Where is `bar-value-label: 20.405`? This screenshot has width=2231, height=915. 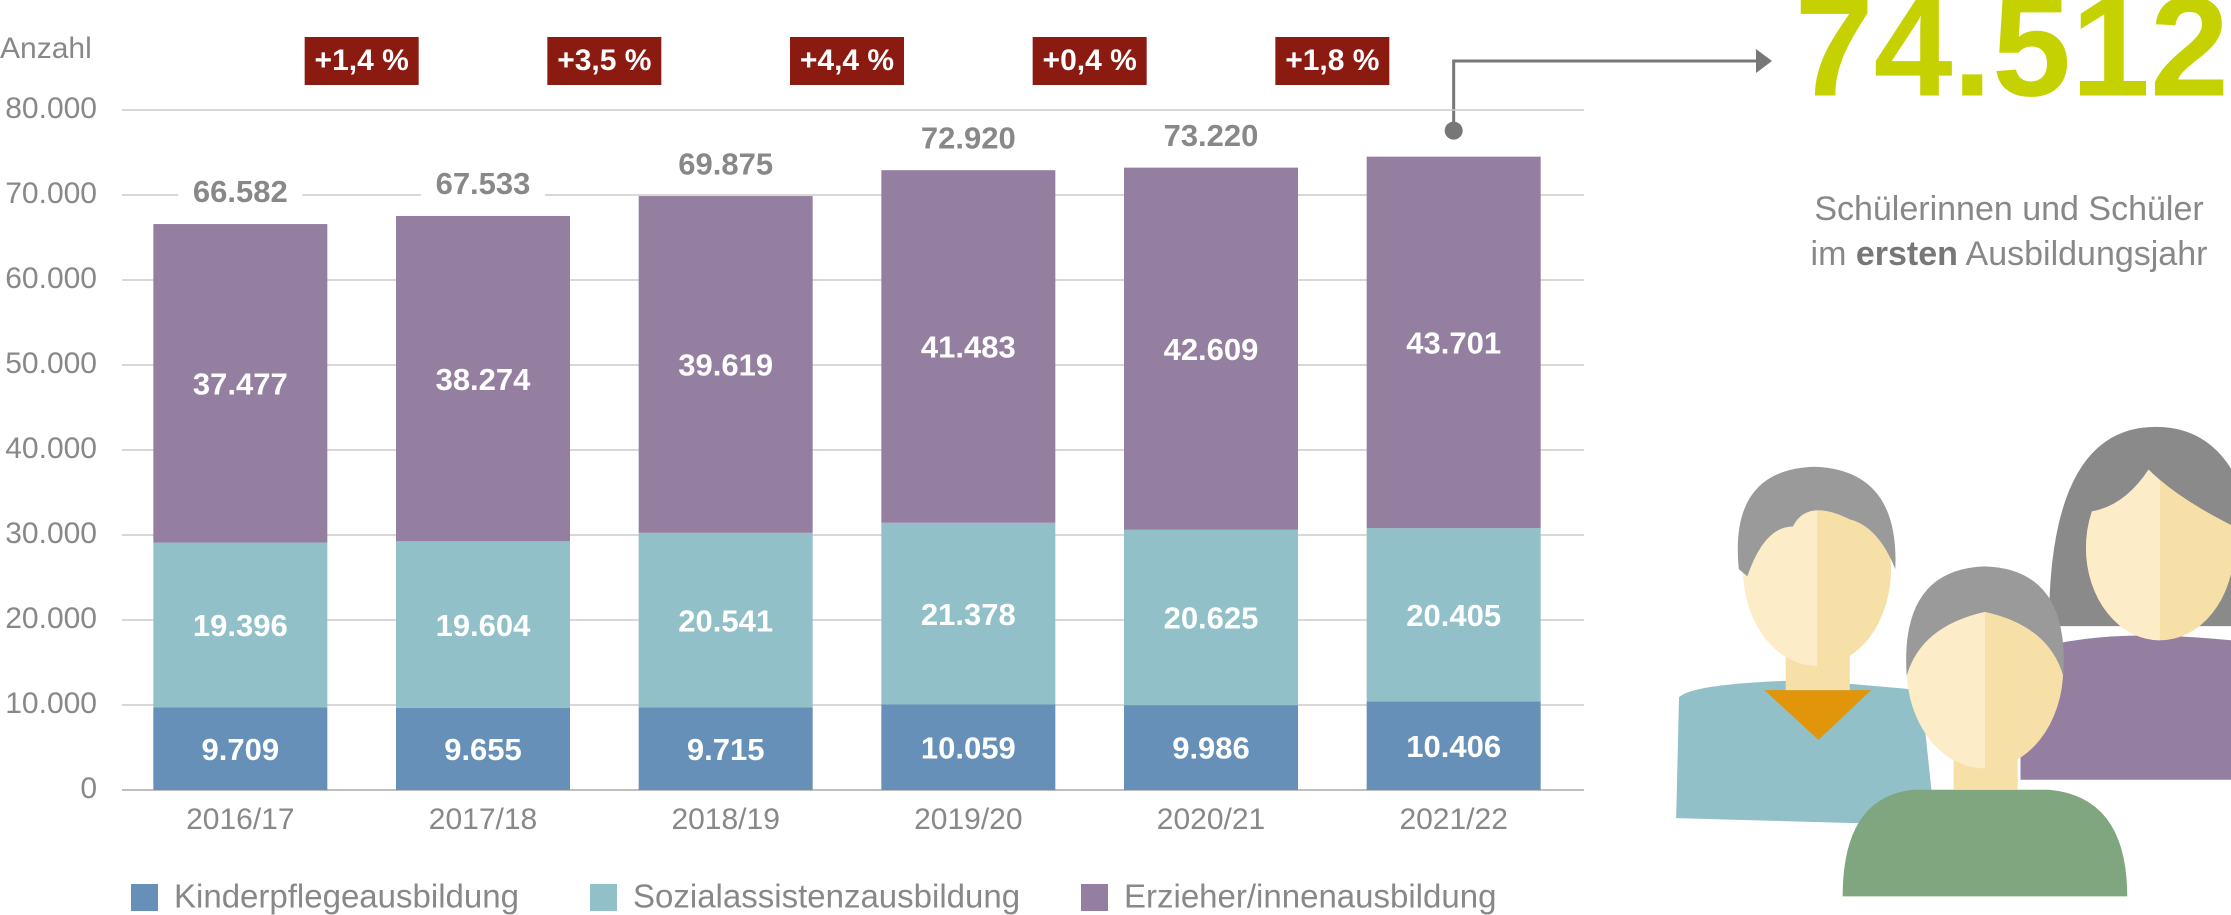
bar-value-label: 20.405 is located at coordinates (1453, 615).